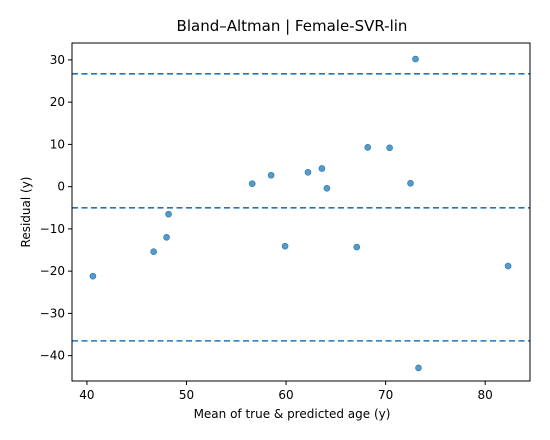 This screenshot has width=550, height=440. I want to click on x-tick-label-1: 50, so click(186, 395).